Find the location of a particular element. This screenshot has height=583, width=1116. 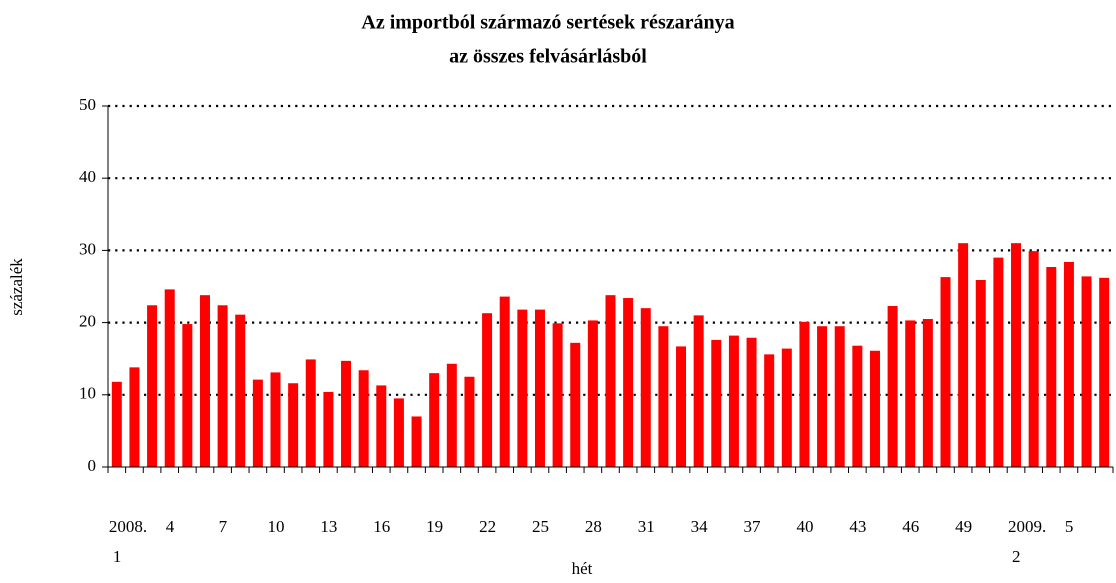

x-tick-label: 40 is located at coordinates (804, 526).